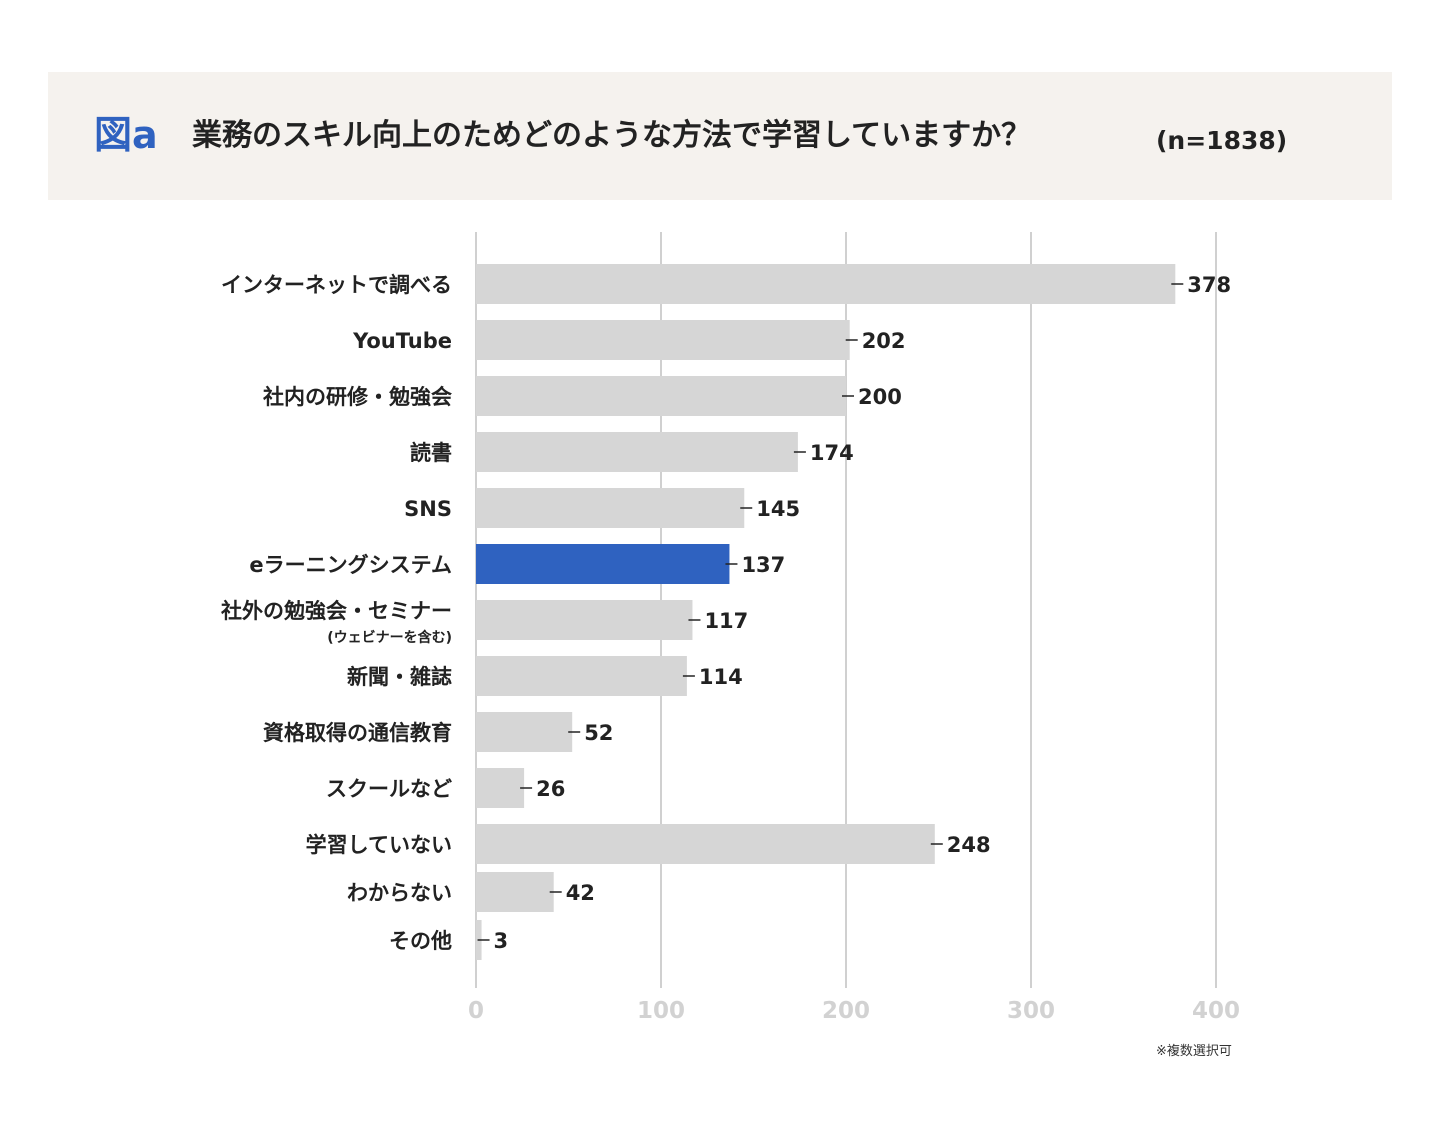 This screenshot has width=1440, height=1136. Describe the element at coordinates (1031, 1011) in the screenshot. I see `x-tick-label-300: 300` at that location.